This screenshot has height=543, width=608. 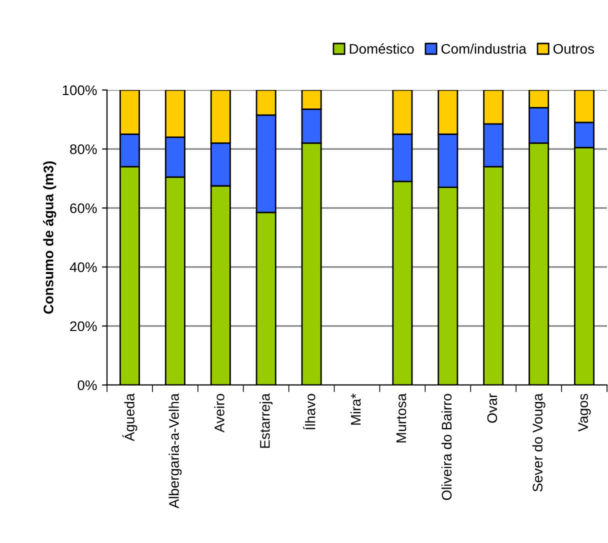 I want to click on x-tick-label: Vagos, so click(x=584, y=413).